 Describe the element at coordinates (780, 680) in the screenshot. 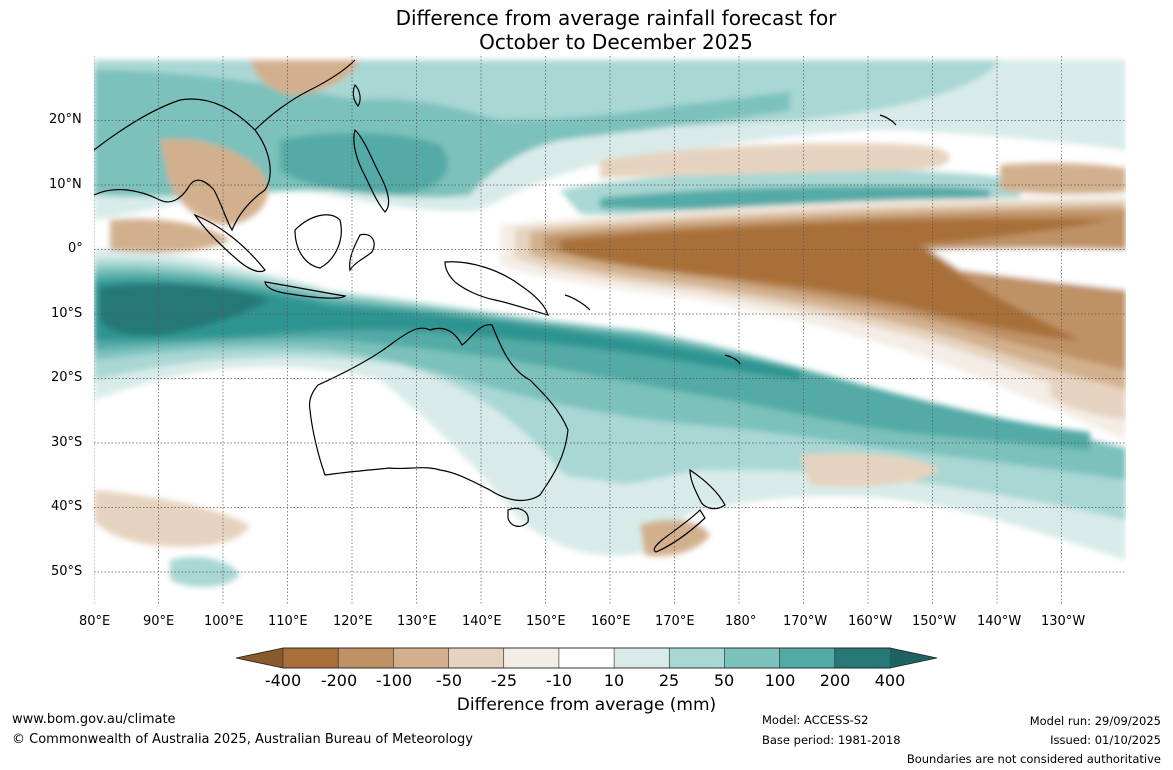

I see `colorbar-tick: 100` at that location.